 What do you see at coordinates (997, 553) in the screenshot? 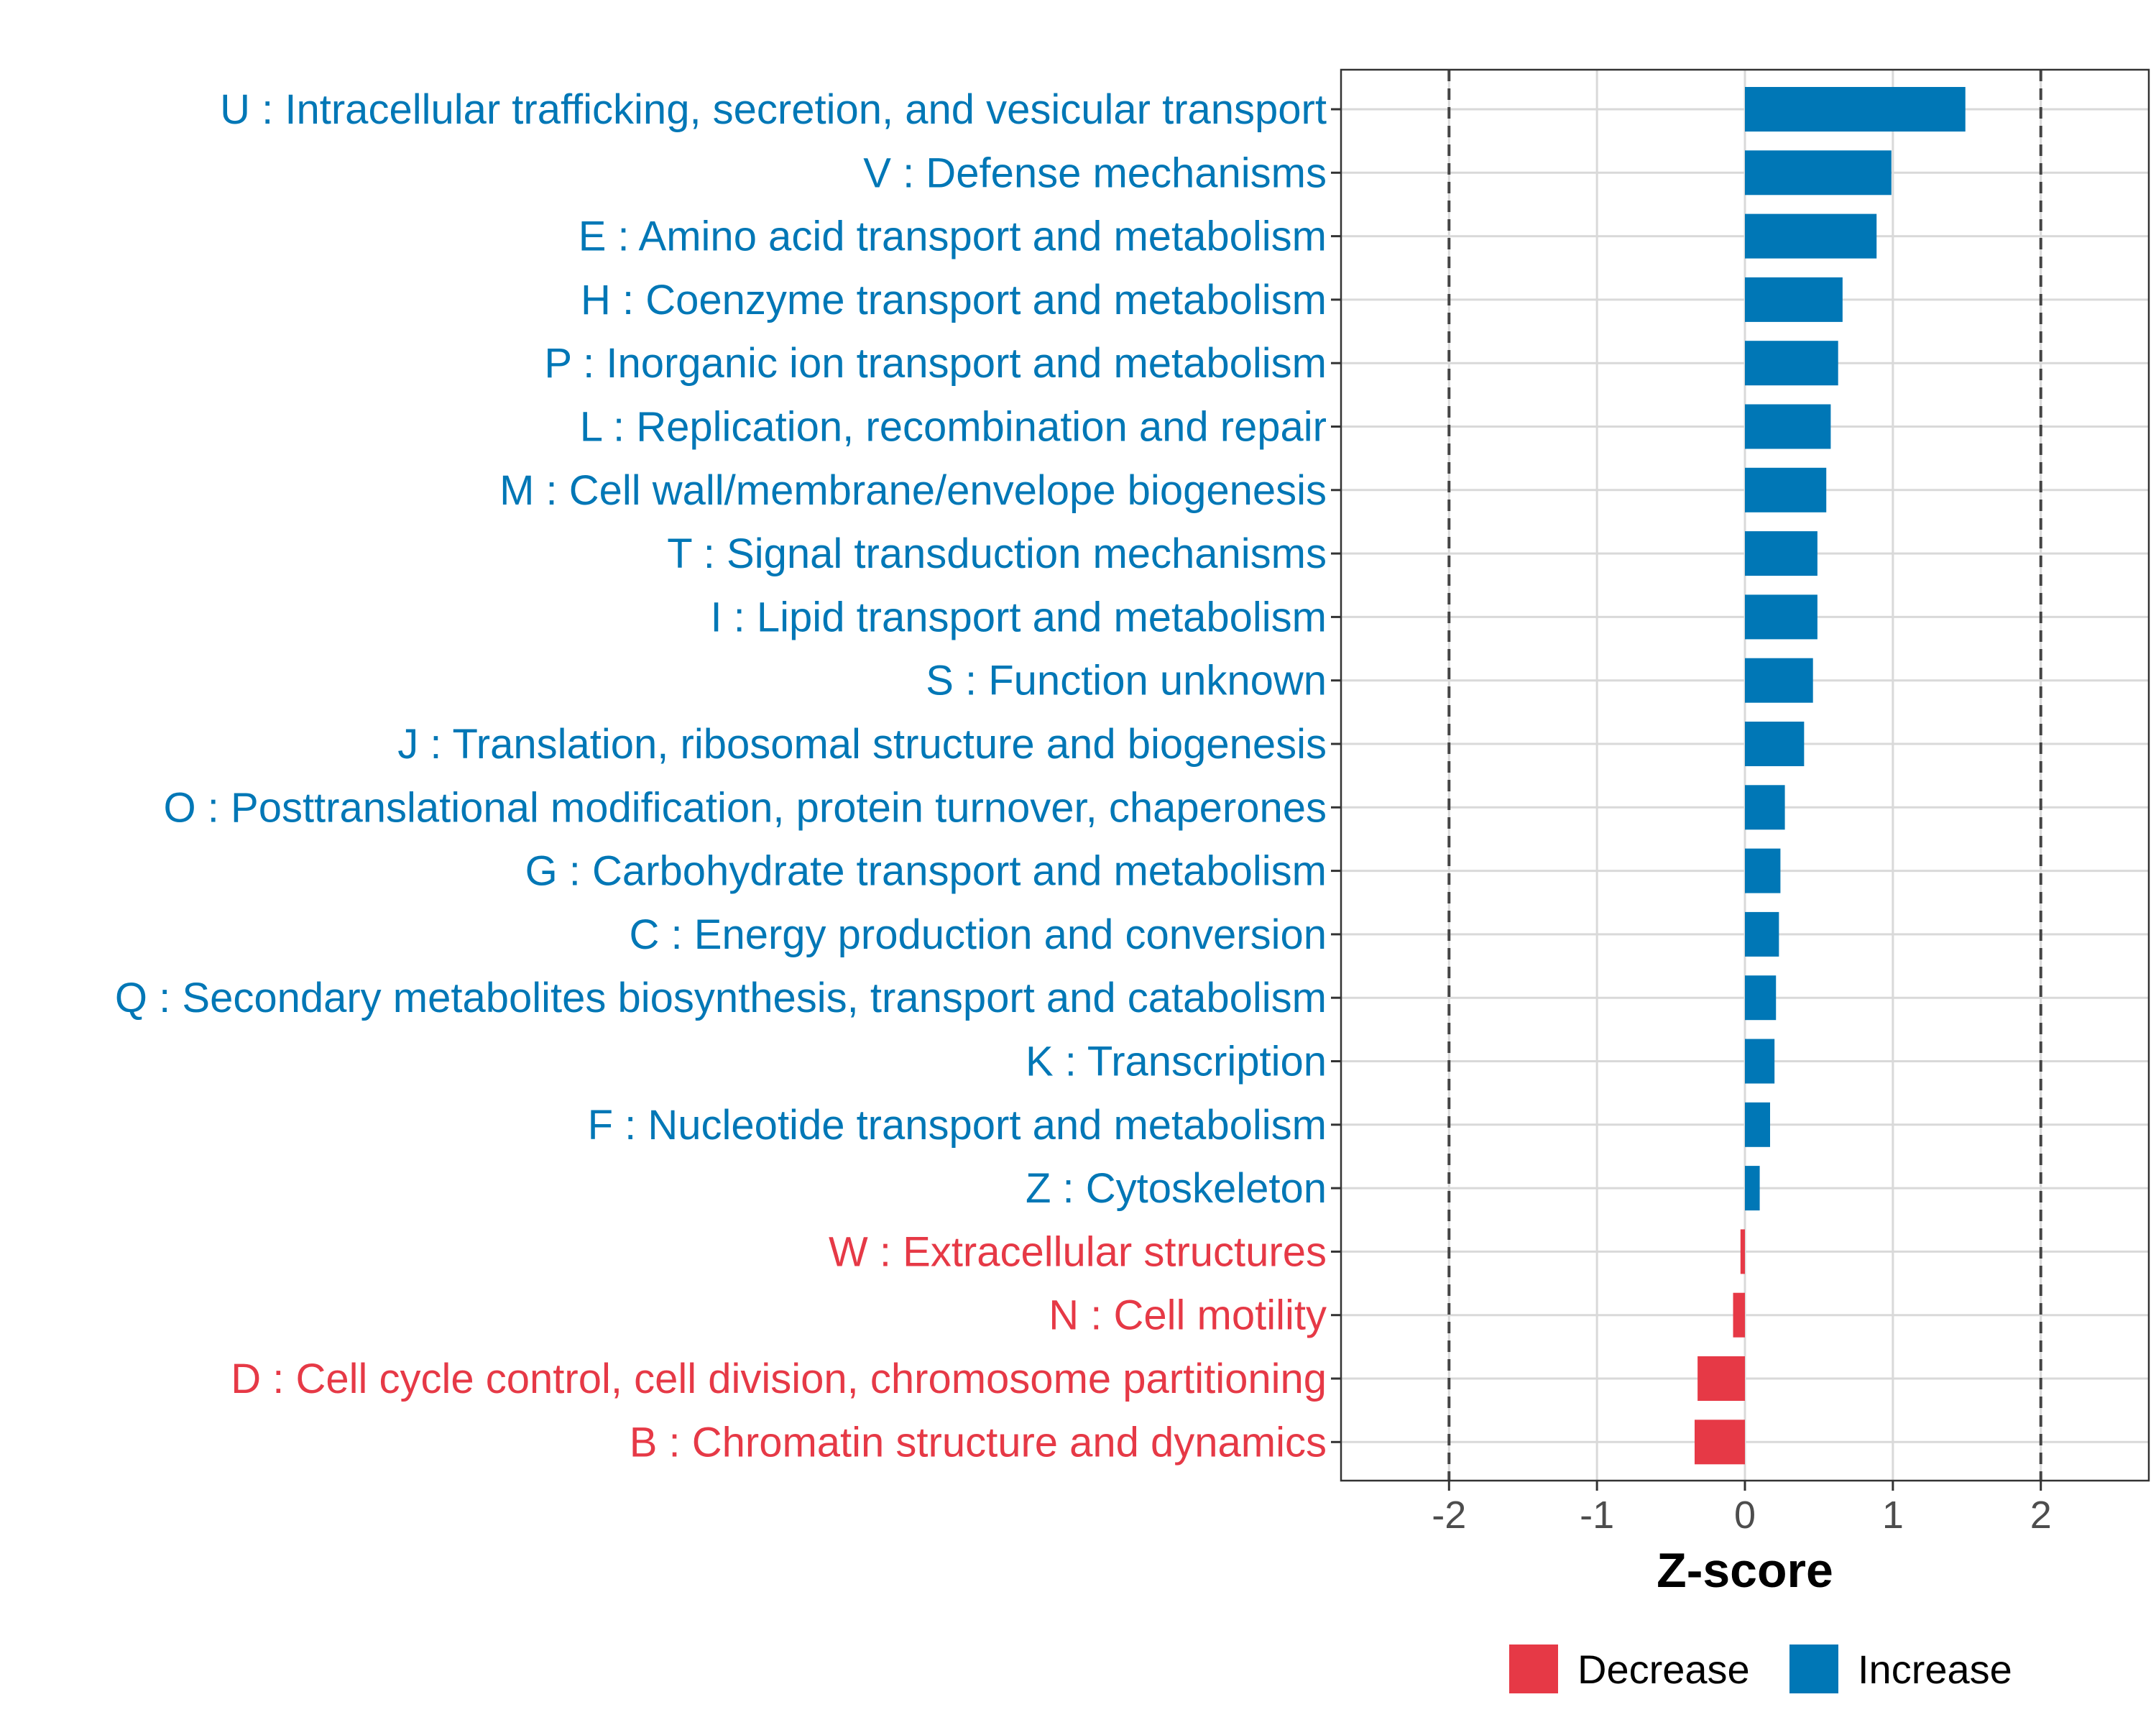
I see `category-label: T : Signal transduction mechanisms` at bounding box center [997, 553].